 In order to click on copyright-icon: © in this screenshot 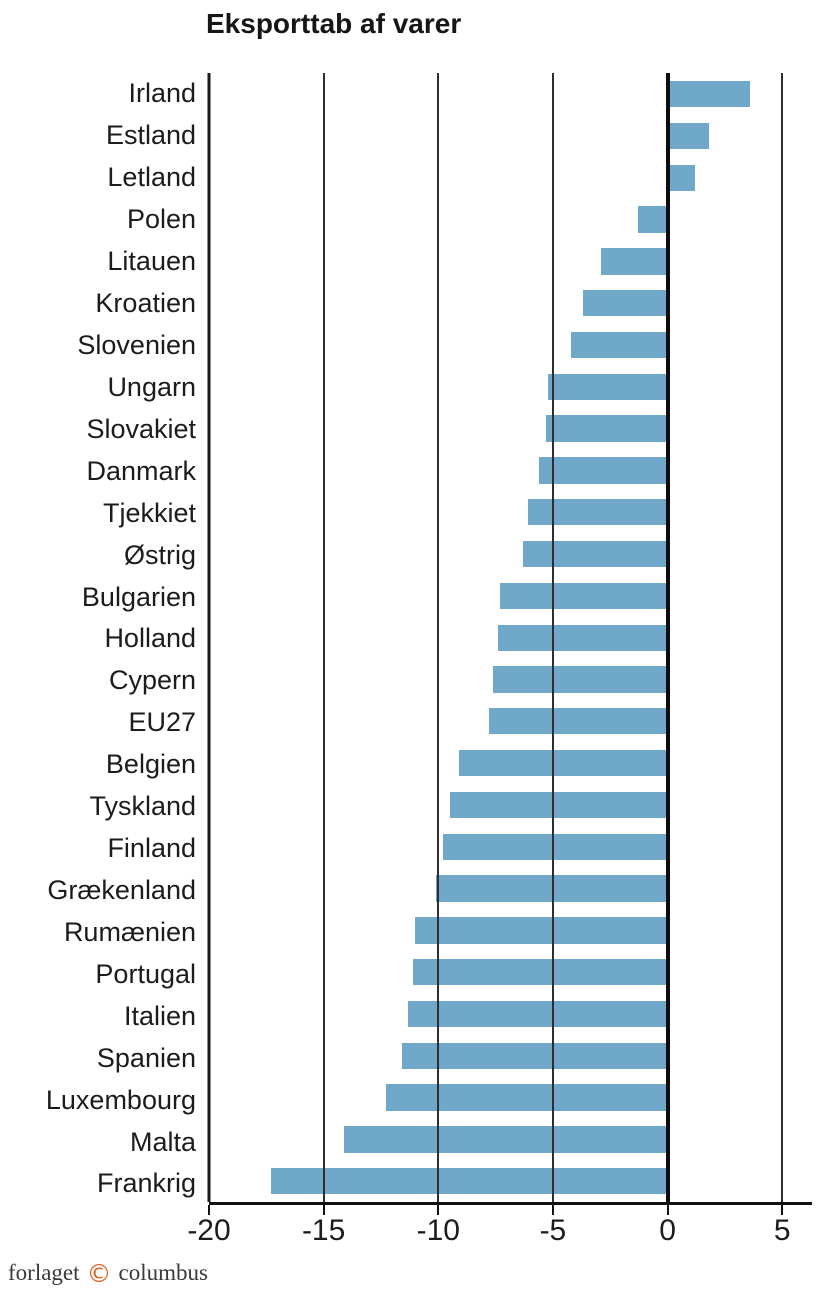, I will do `click(99, 1273)`.